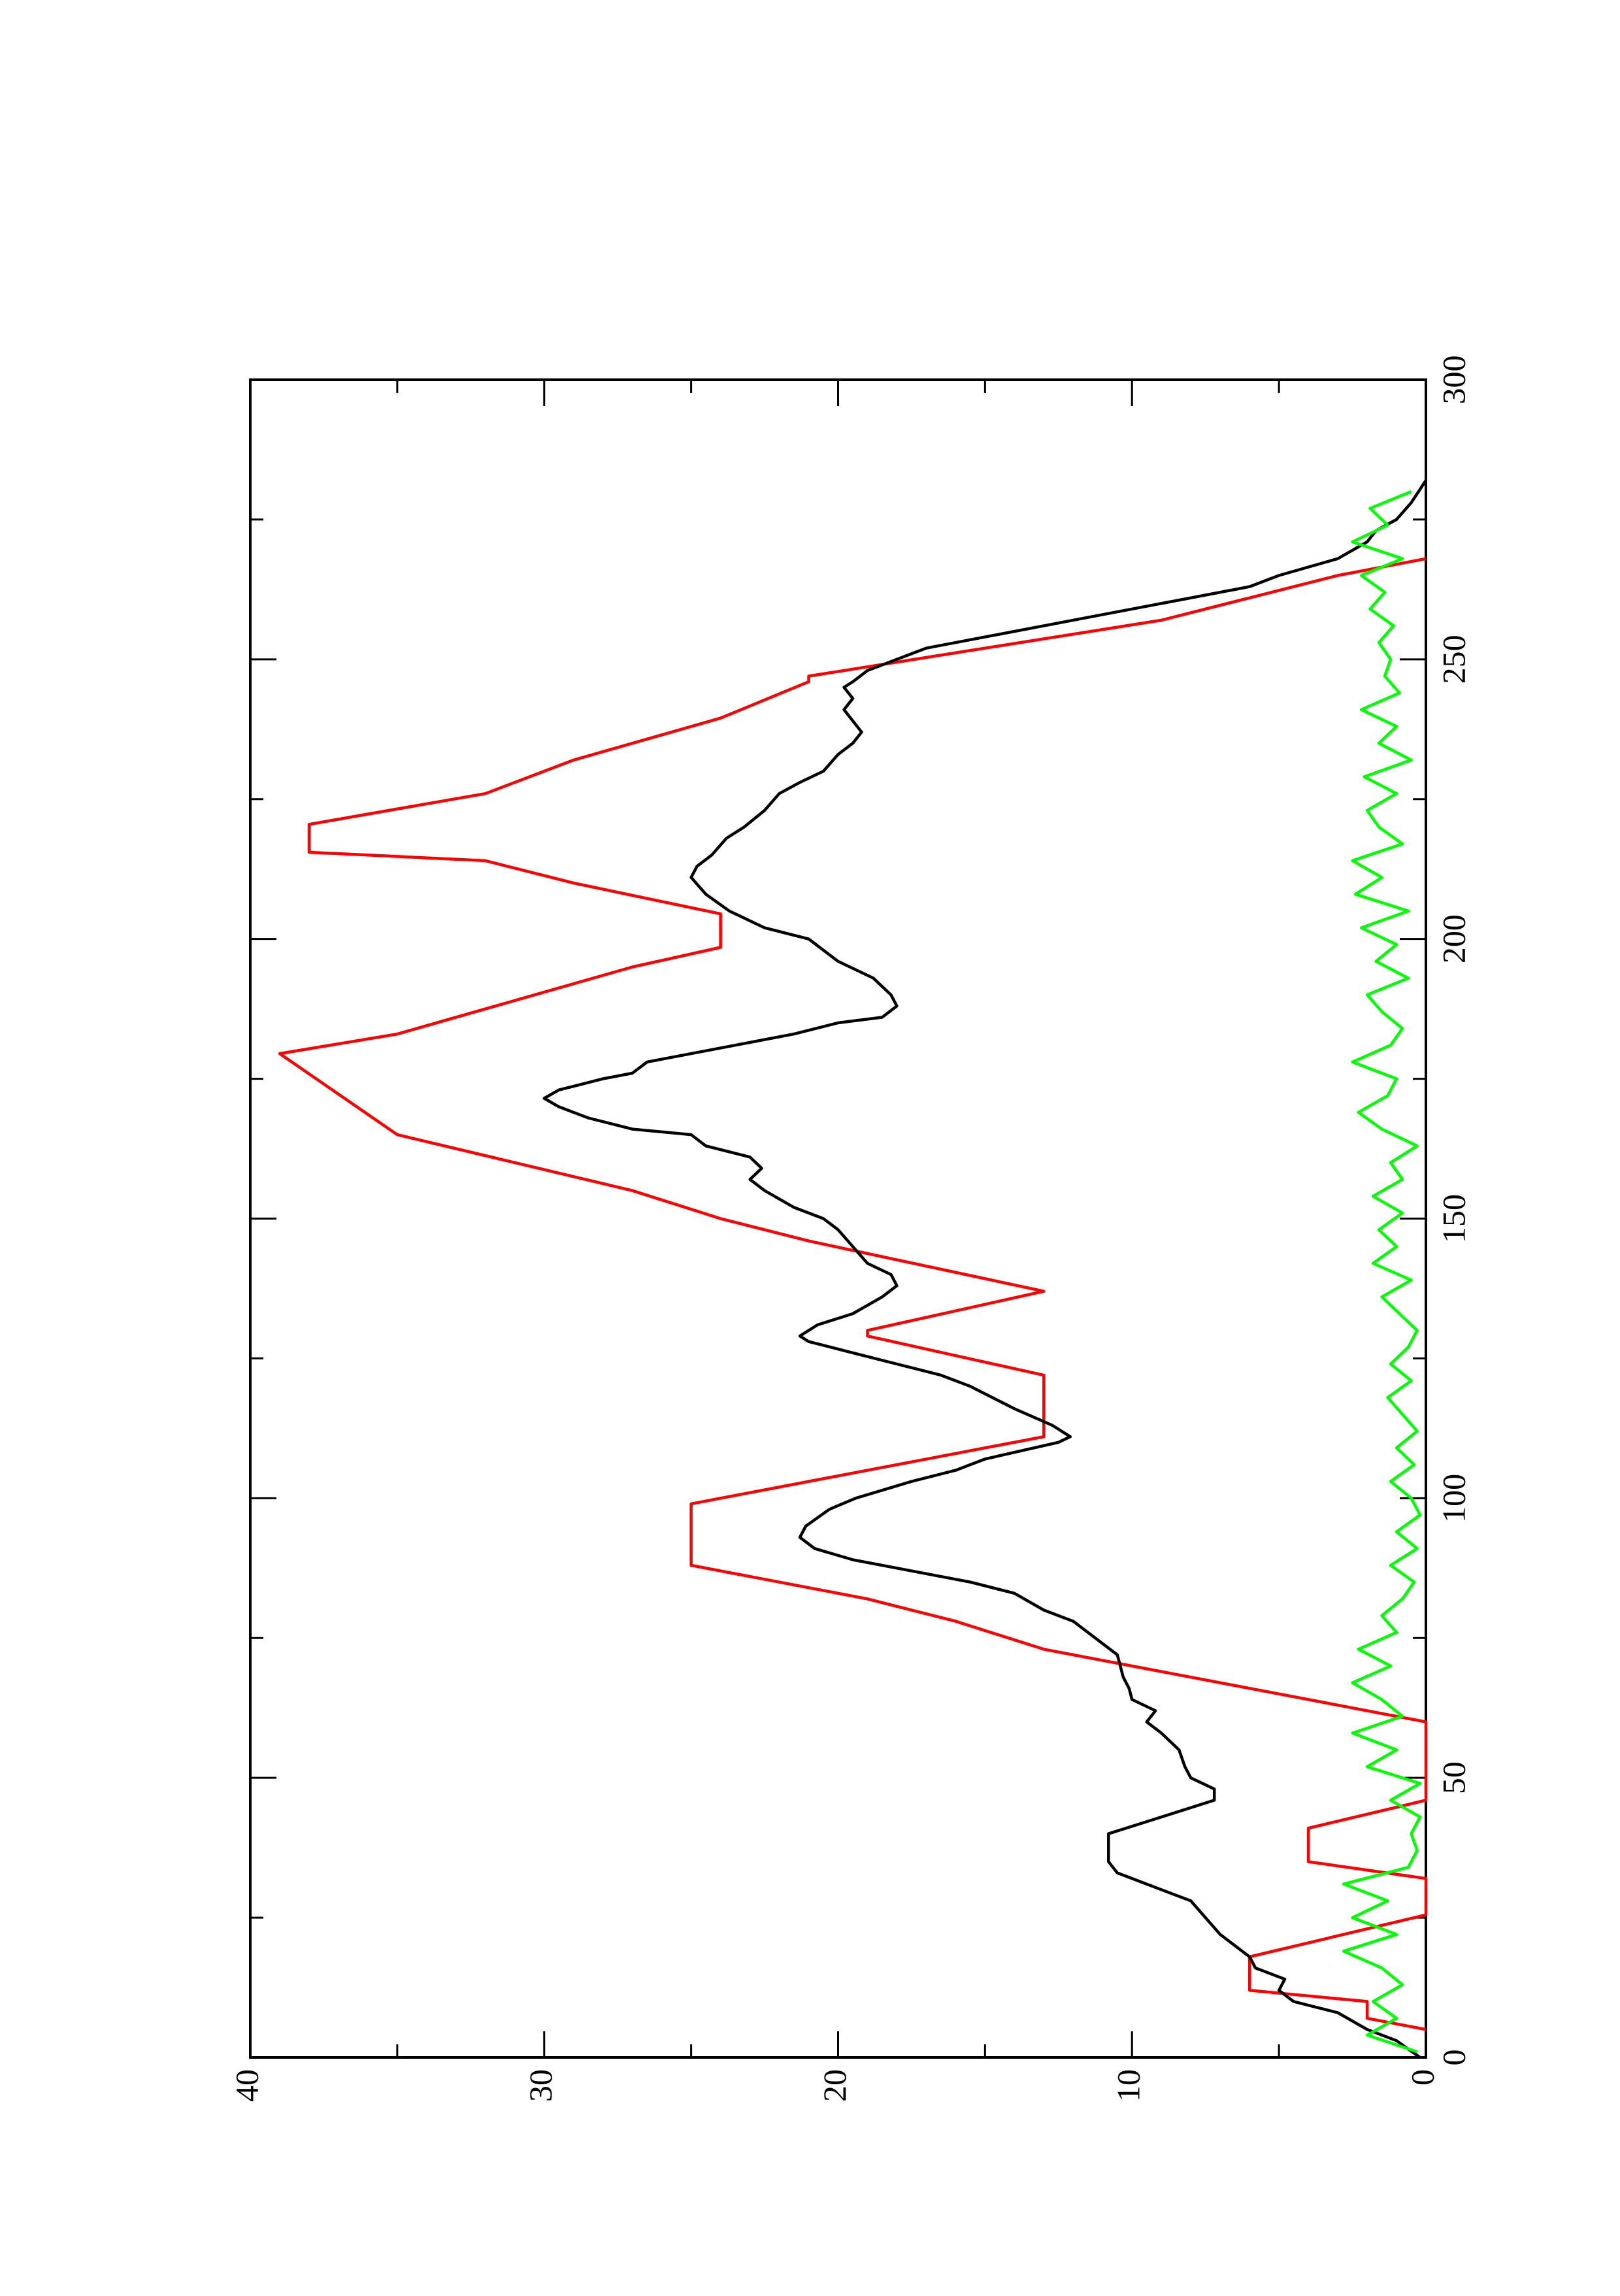 The width and height of the screenshot is (1620, 2296). What do you see at coordinates (1453, 2058) in the screenshot?
I see `x-tick-label: 0` at bounding box center [1453, 2058].